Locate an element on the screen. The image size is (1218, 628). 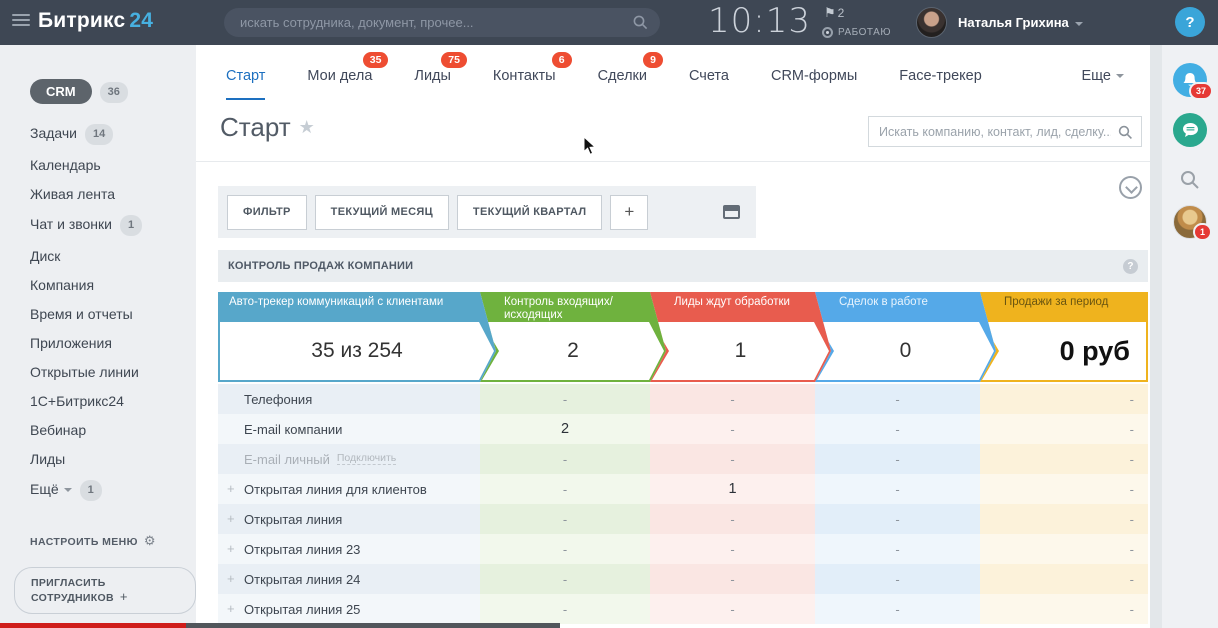
tab-label: Face-трекер is located at coordinates (940, 76).